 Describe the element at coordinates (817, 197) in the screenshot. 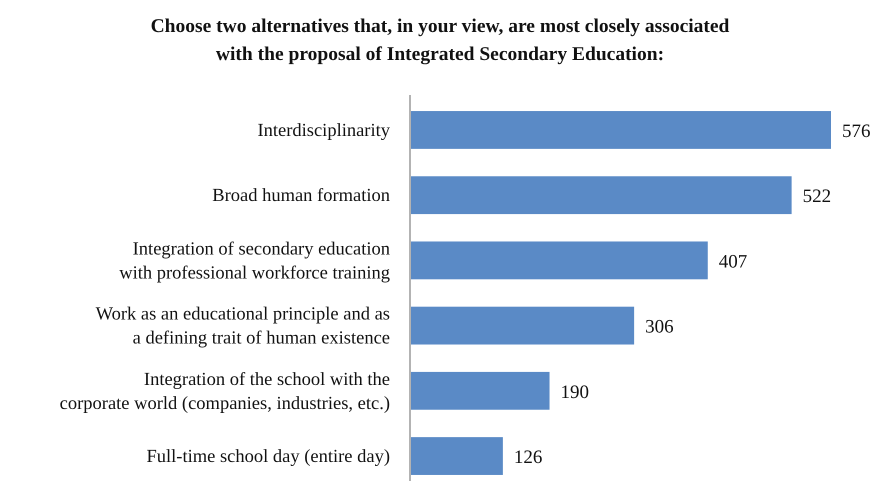

I see `data-label: 522` at that location.